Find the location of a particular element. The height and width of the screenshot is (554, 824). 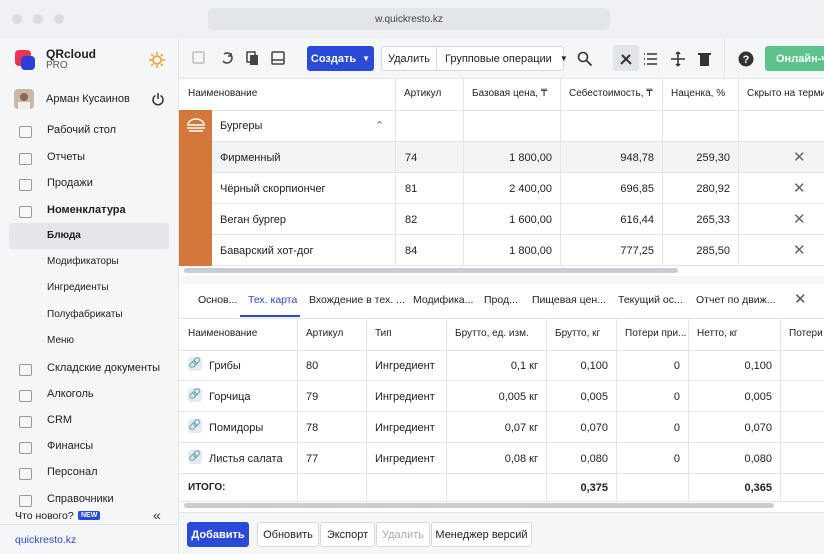

menu-item: Рабочий стол is located at coordinates (82, 130).